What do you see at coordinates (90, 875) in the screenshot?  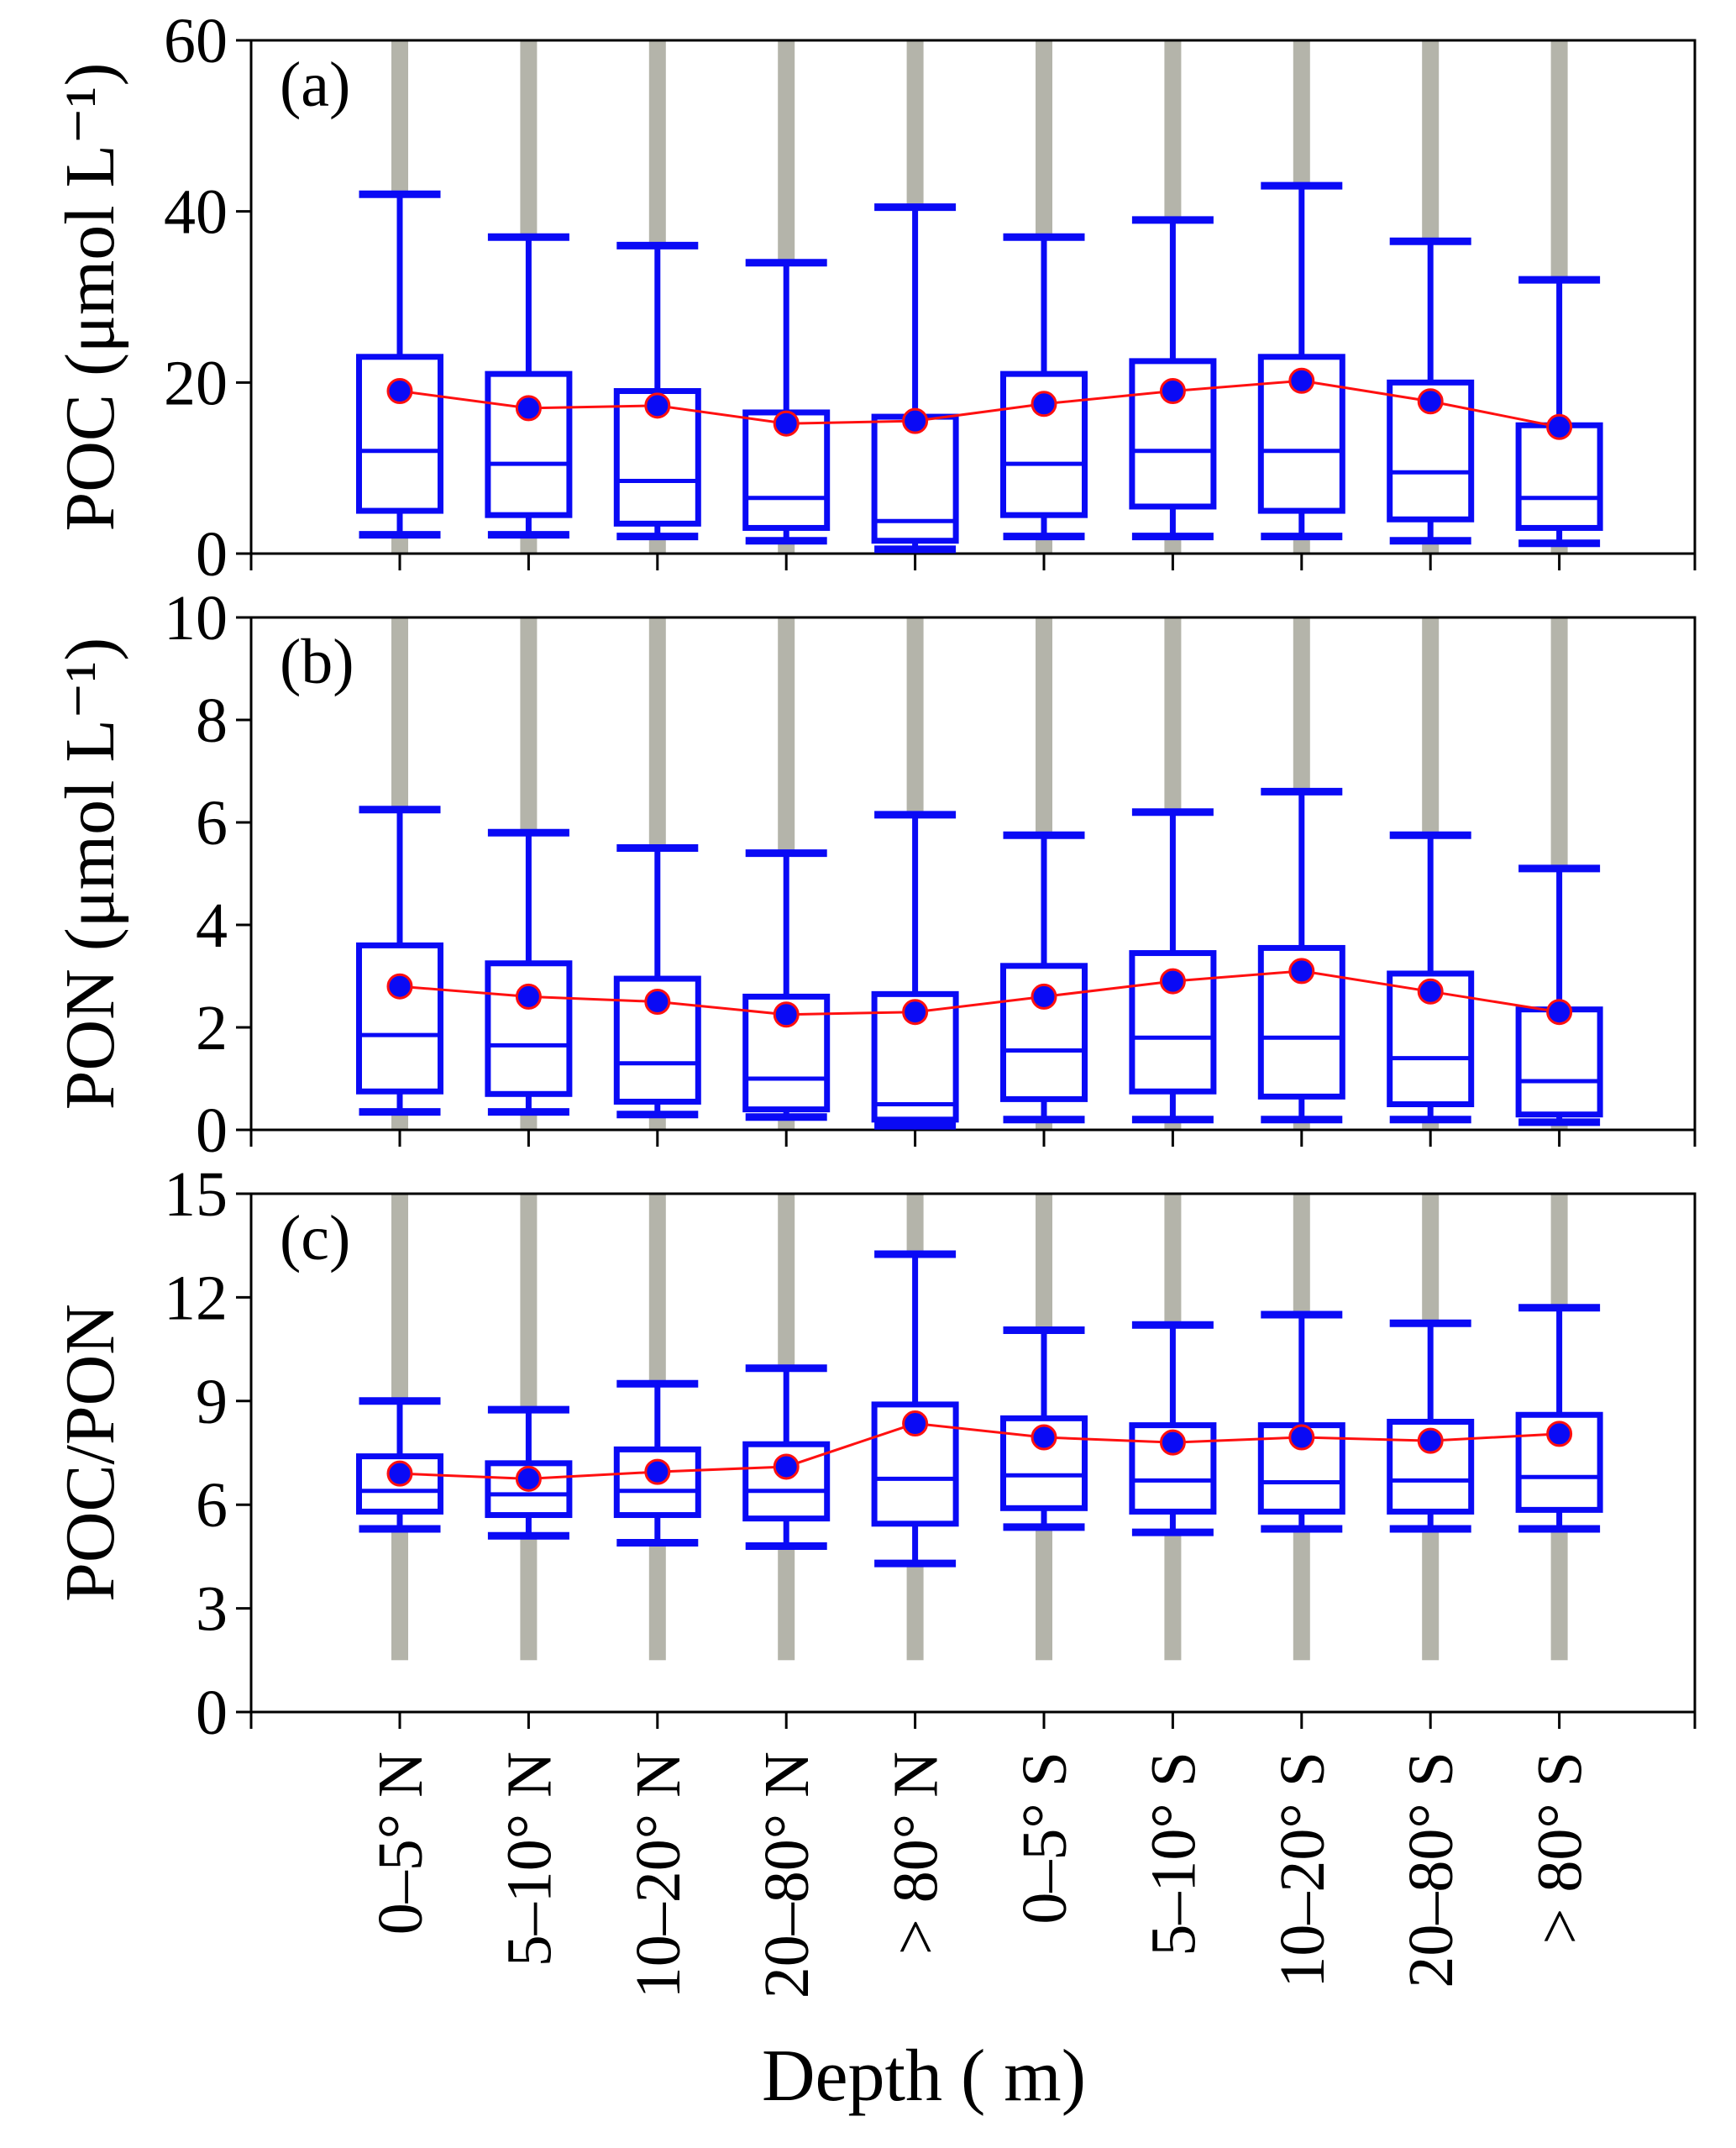 I see `y-axis-title: PON (μmol L⁻¹)` at bounding box center [90, 875].